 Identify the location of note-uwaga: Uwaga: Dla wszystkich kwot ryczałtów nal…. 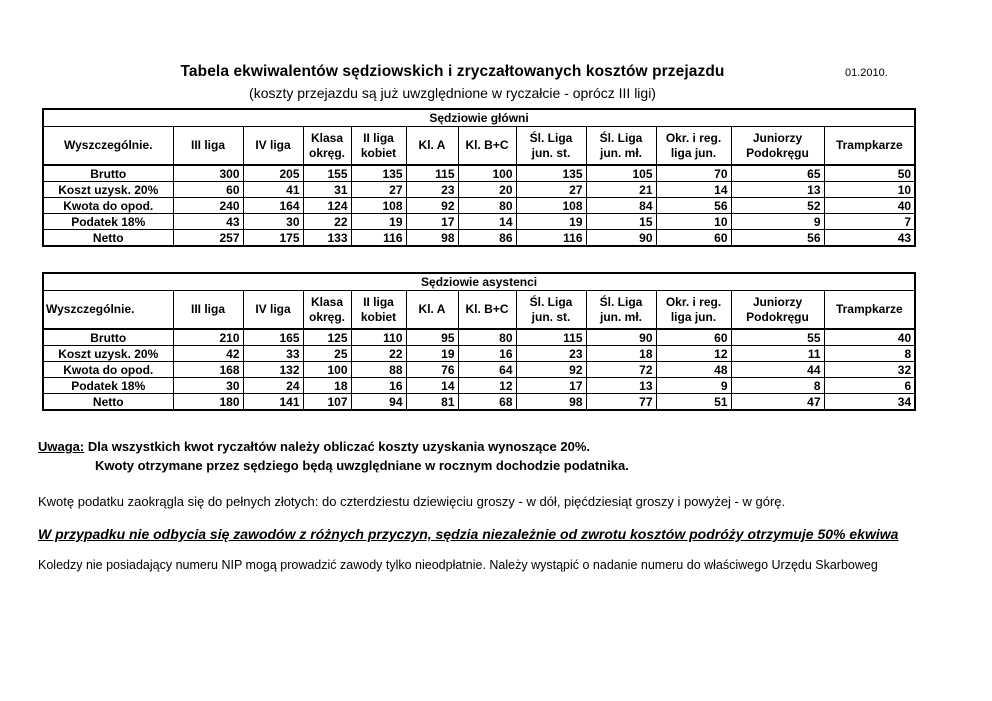
(333, 456).